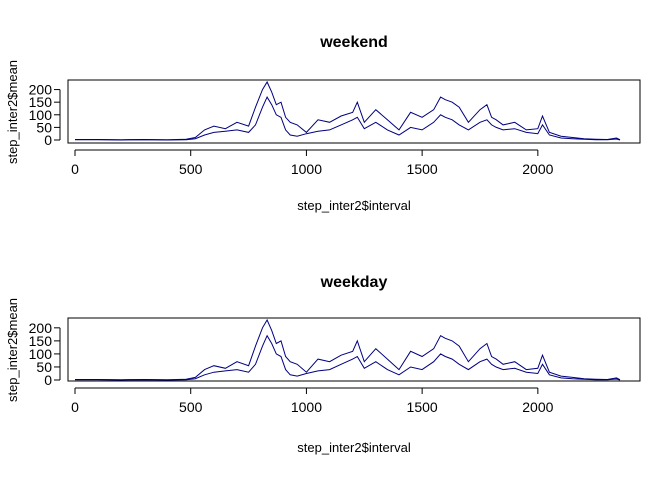  Describe the element at coordinates (353, 42) in the screenshot. I see `panel-title: weekend` at that location.